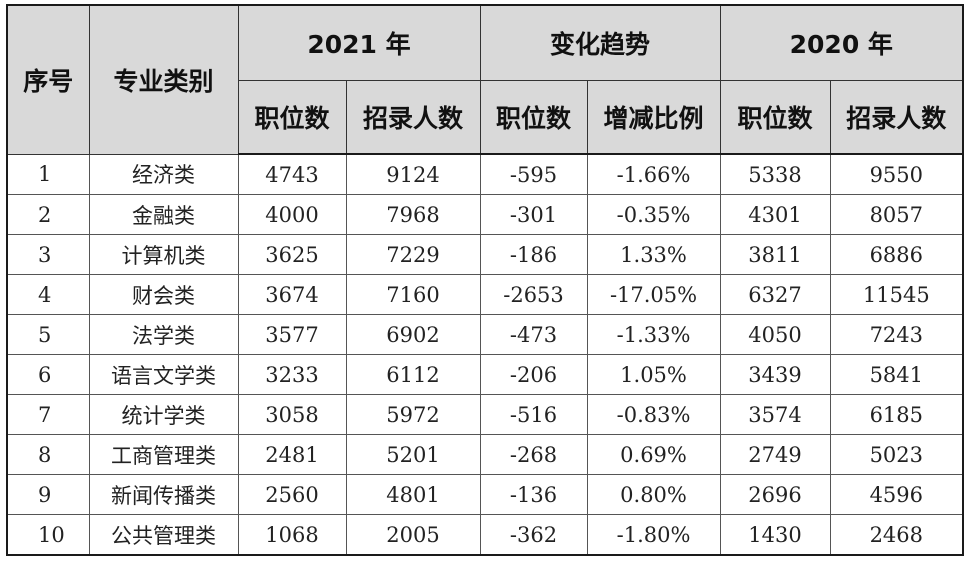 Image resolution: width=969 pixels, height=561 pixels. What do you see at coordinates (48, 535) in the screenshot?
I see `cell-index: 10` at bounding box center [48, 535].